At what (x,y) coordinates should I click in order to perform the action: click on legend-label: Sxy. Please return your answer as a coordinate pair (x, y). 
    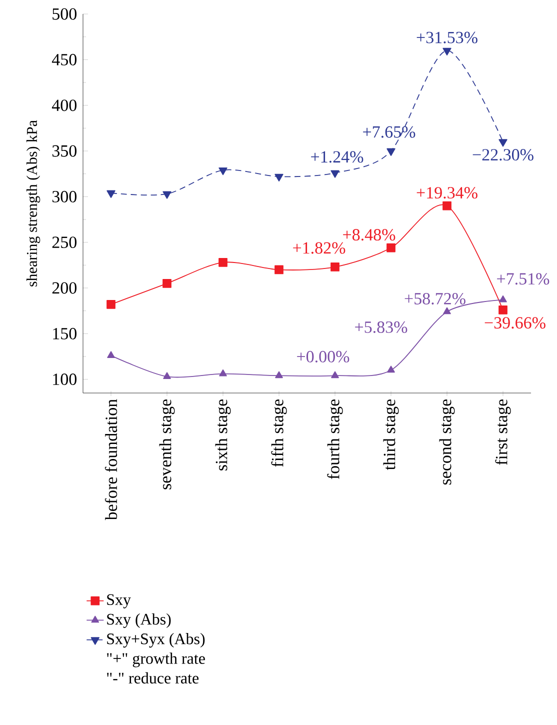
    Looking at the image, I should click on (119, 601).